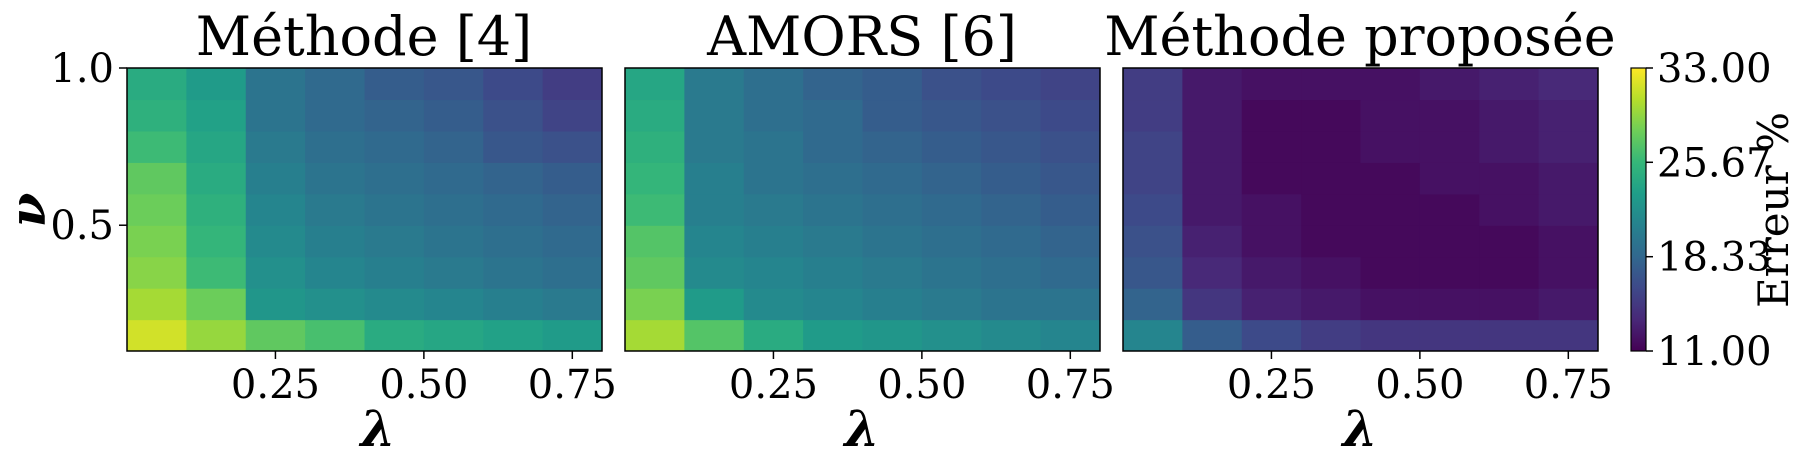 The image size is (1811, 461). Describe the element at coordinates (1420, 379) in the screenshot. I see `panel-3-xticks: 0.25 0.50 0.75` at that location.